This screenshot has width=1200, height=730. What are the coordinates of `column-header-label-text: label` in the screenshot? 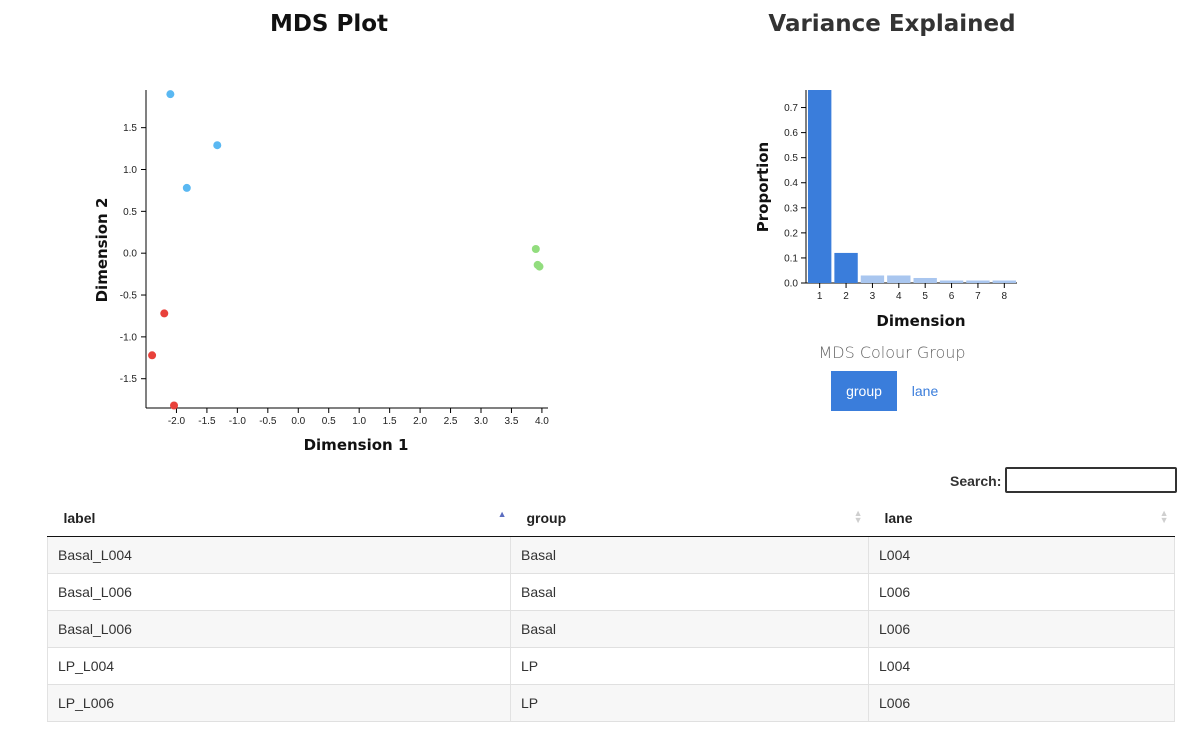 It's located at (79, 517).